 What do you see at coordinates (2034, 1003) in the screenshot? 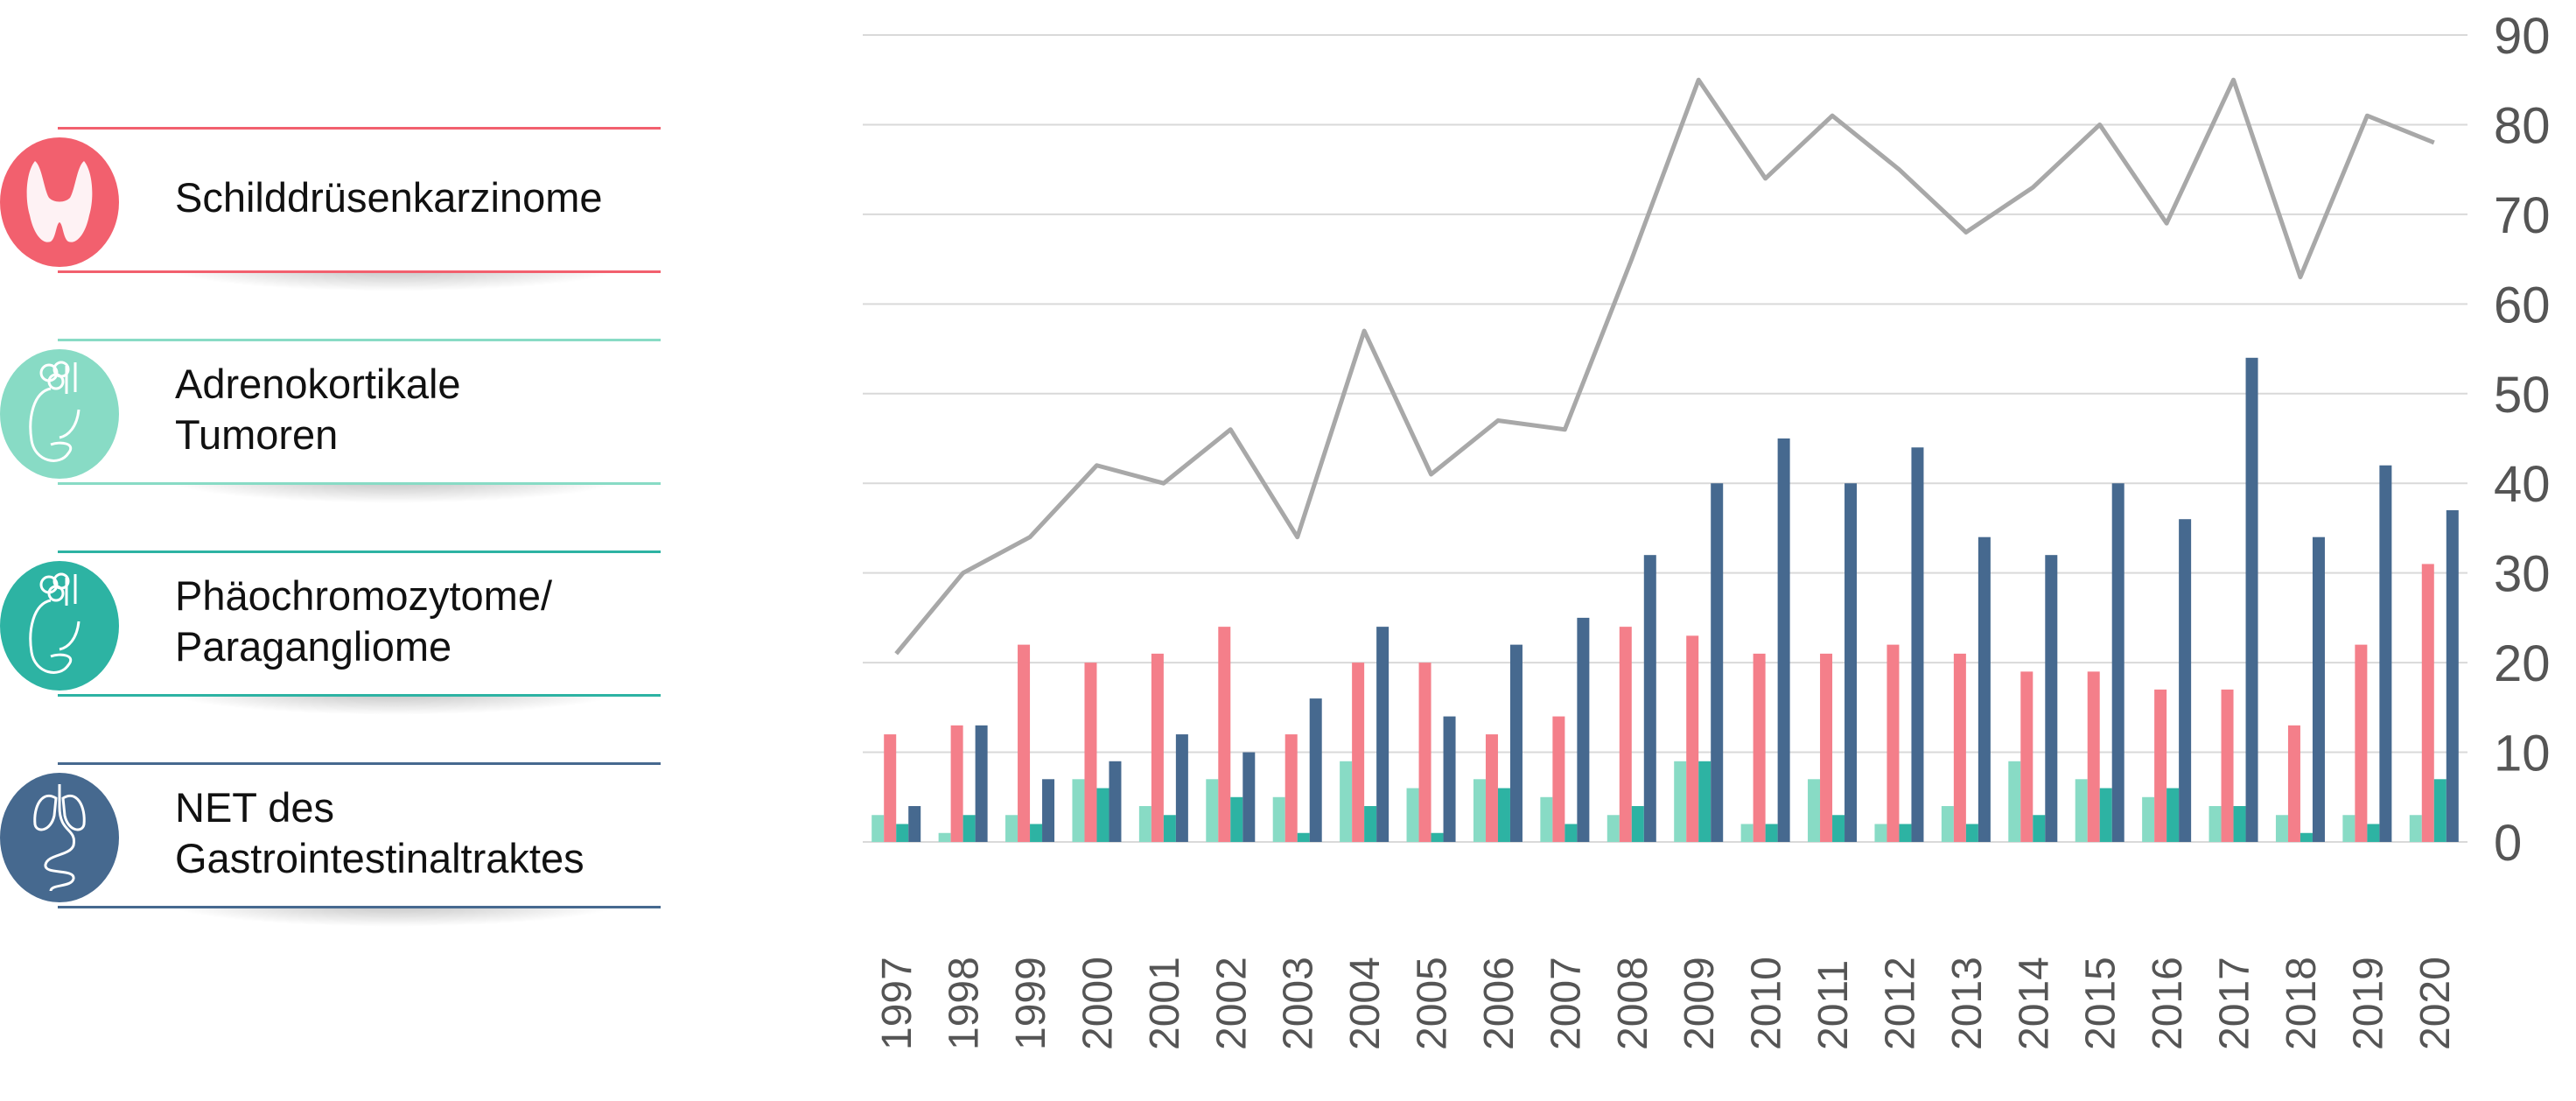
I see `x-tick-label: 2014` at bounding box center [2034, 1003].